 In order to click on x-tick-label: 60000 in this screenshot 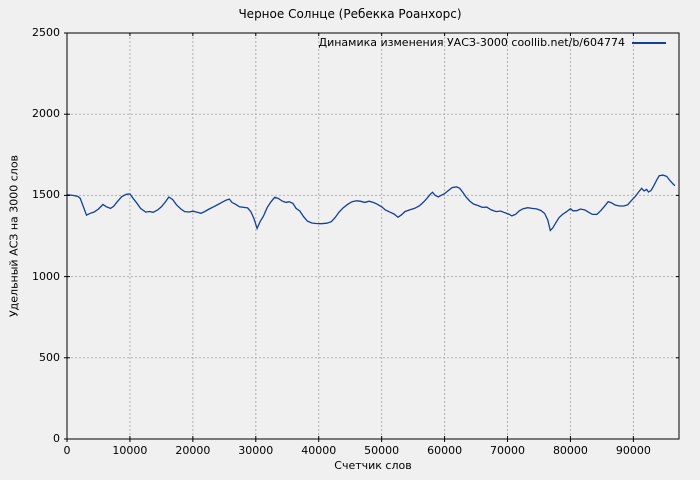, I will do `click(445, 450)`.